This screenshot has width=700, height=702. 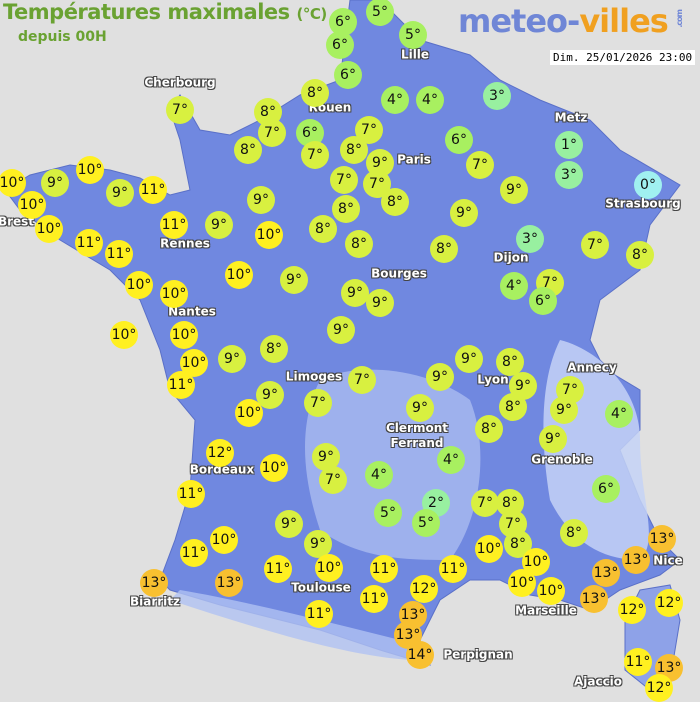 What do you see at coordinates (569, 145) in the screenshot?
I see `temperature-marker: 1°` at bounding box center [569, 145].